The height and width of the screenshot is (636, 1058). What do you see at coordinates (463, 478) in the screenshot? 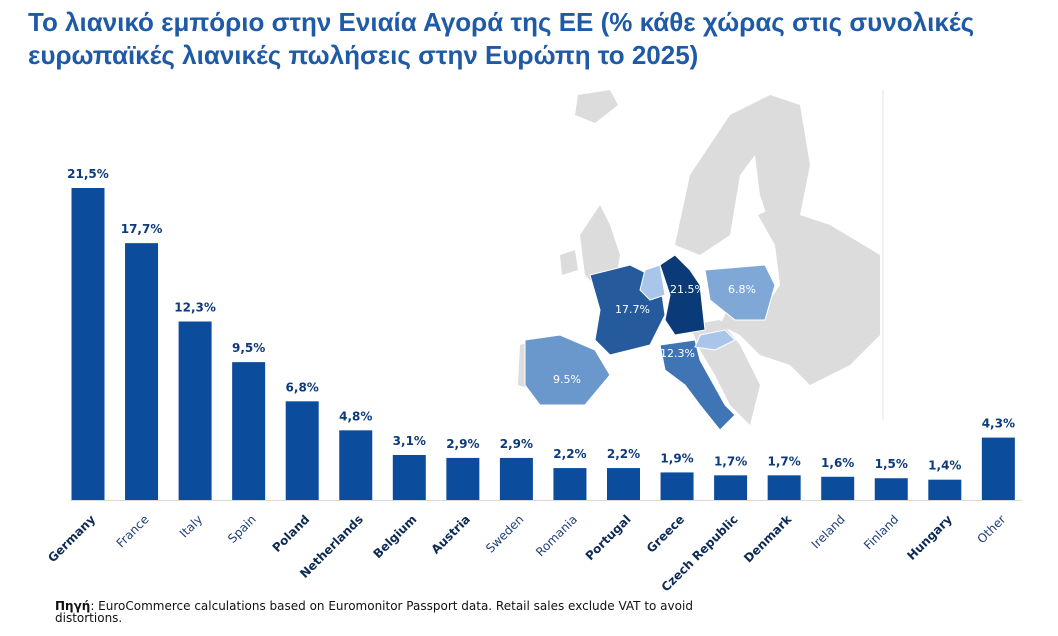
I see `bar-austria` at bounding box center [463, 478].